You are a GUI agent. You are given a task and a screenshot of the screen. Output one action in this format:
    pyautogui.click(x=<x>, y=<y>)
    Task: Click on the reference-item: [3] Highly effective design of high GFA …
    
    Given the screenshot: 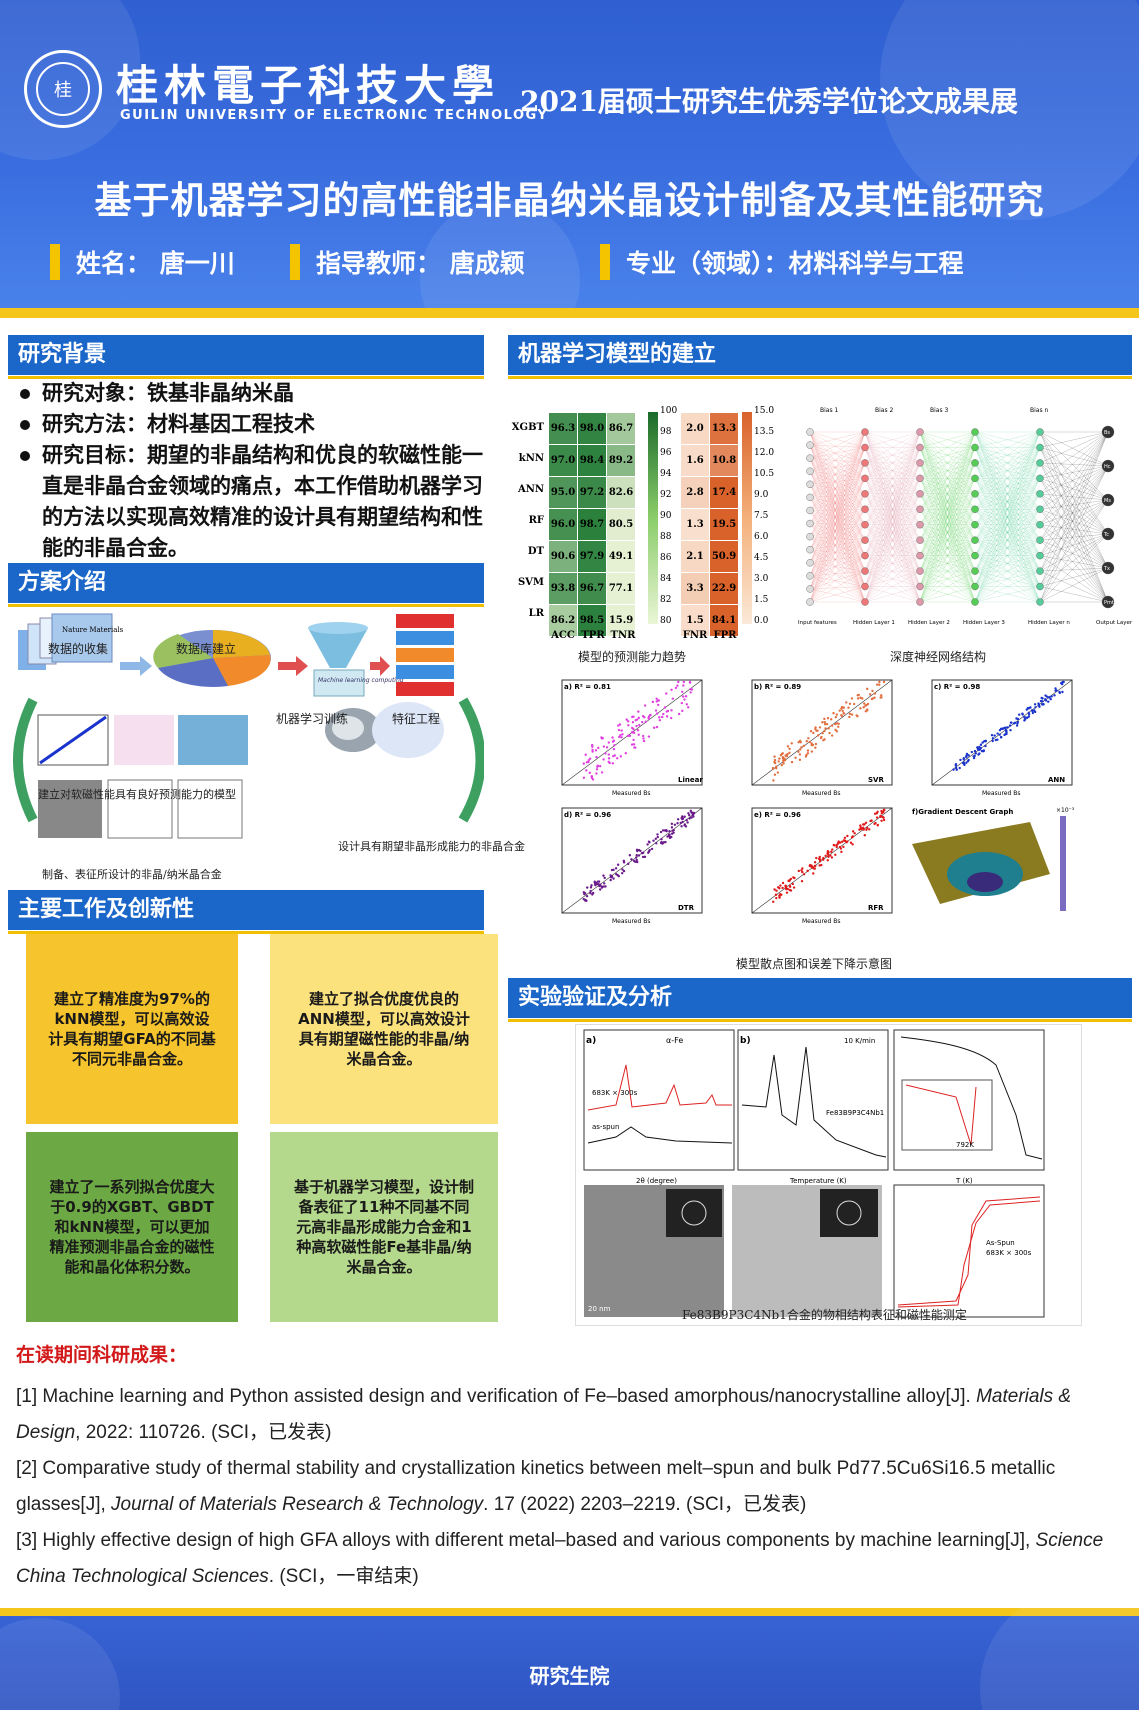 What is the action you would take?
    pyautogui.click(x=570, y=1559)
    